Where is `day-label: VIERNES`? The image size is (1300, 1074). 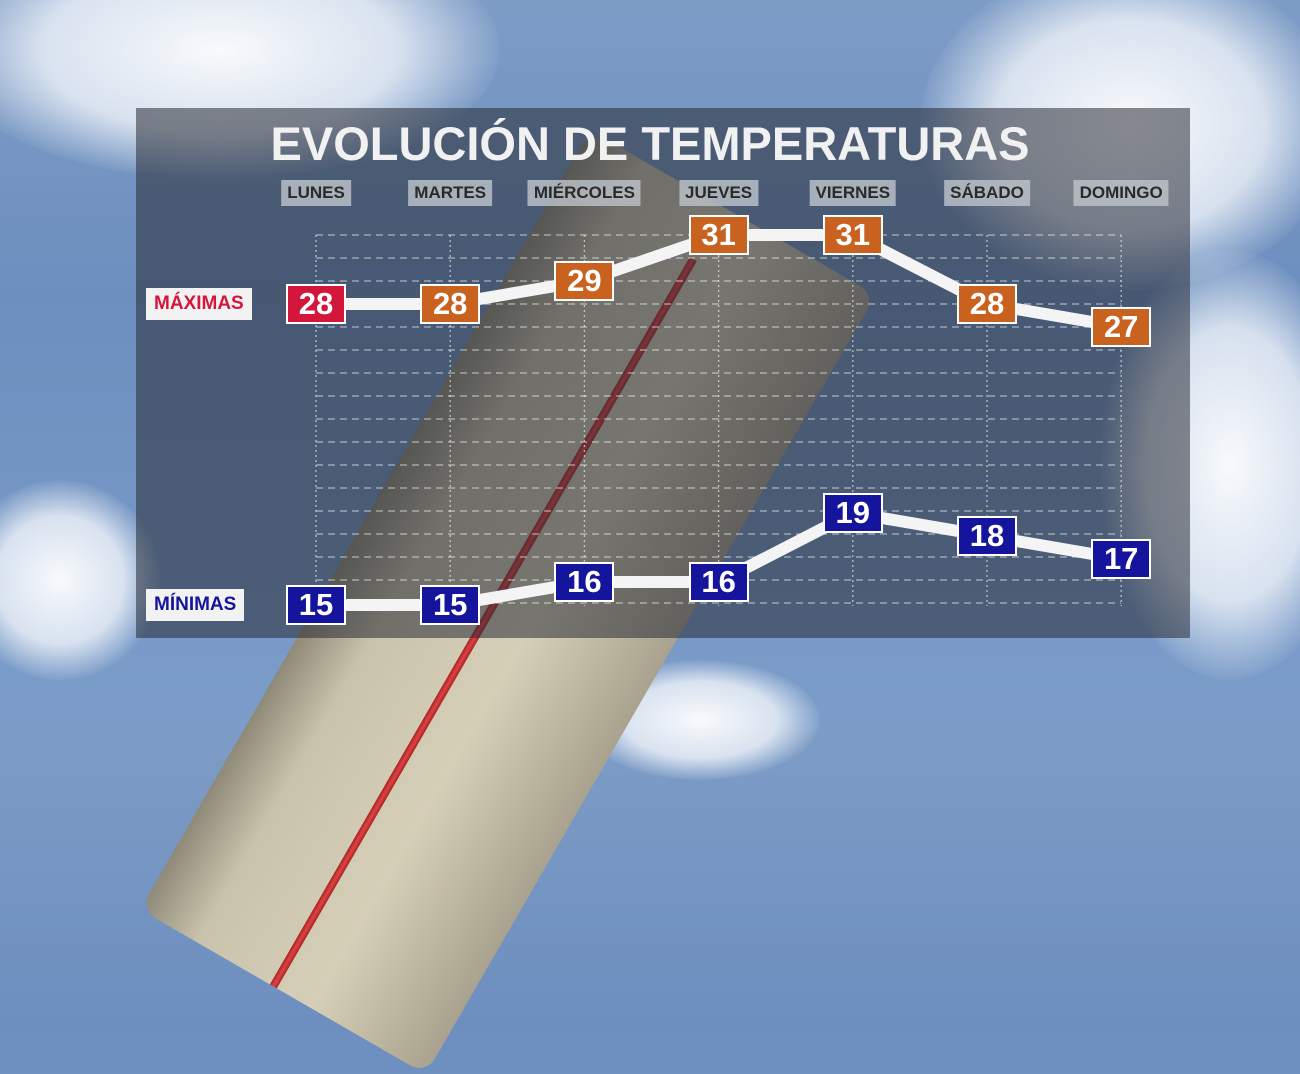 day-label: VIERNES is located at coordinates (853, 193).